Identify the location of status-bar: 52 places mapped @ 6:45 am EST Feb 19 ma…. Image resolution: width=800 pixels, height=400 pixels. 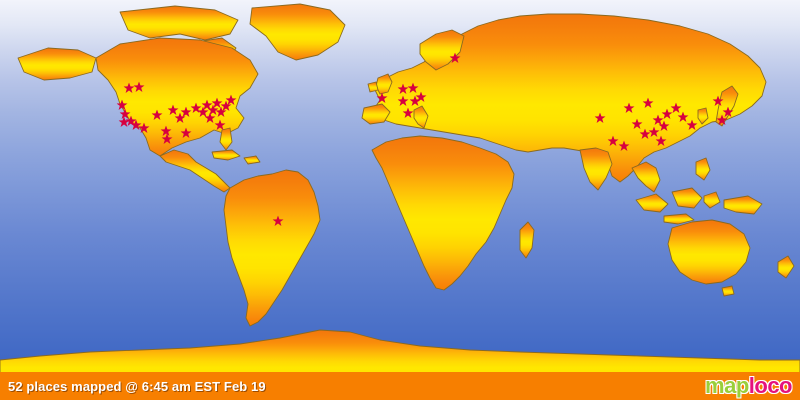
(400, 386).